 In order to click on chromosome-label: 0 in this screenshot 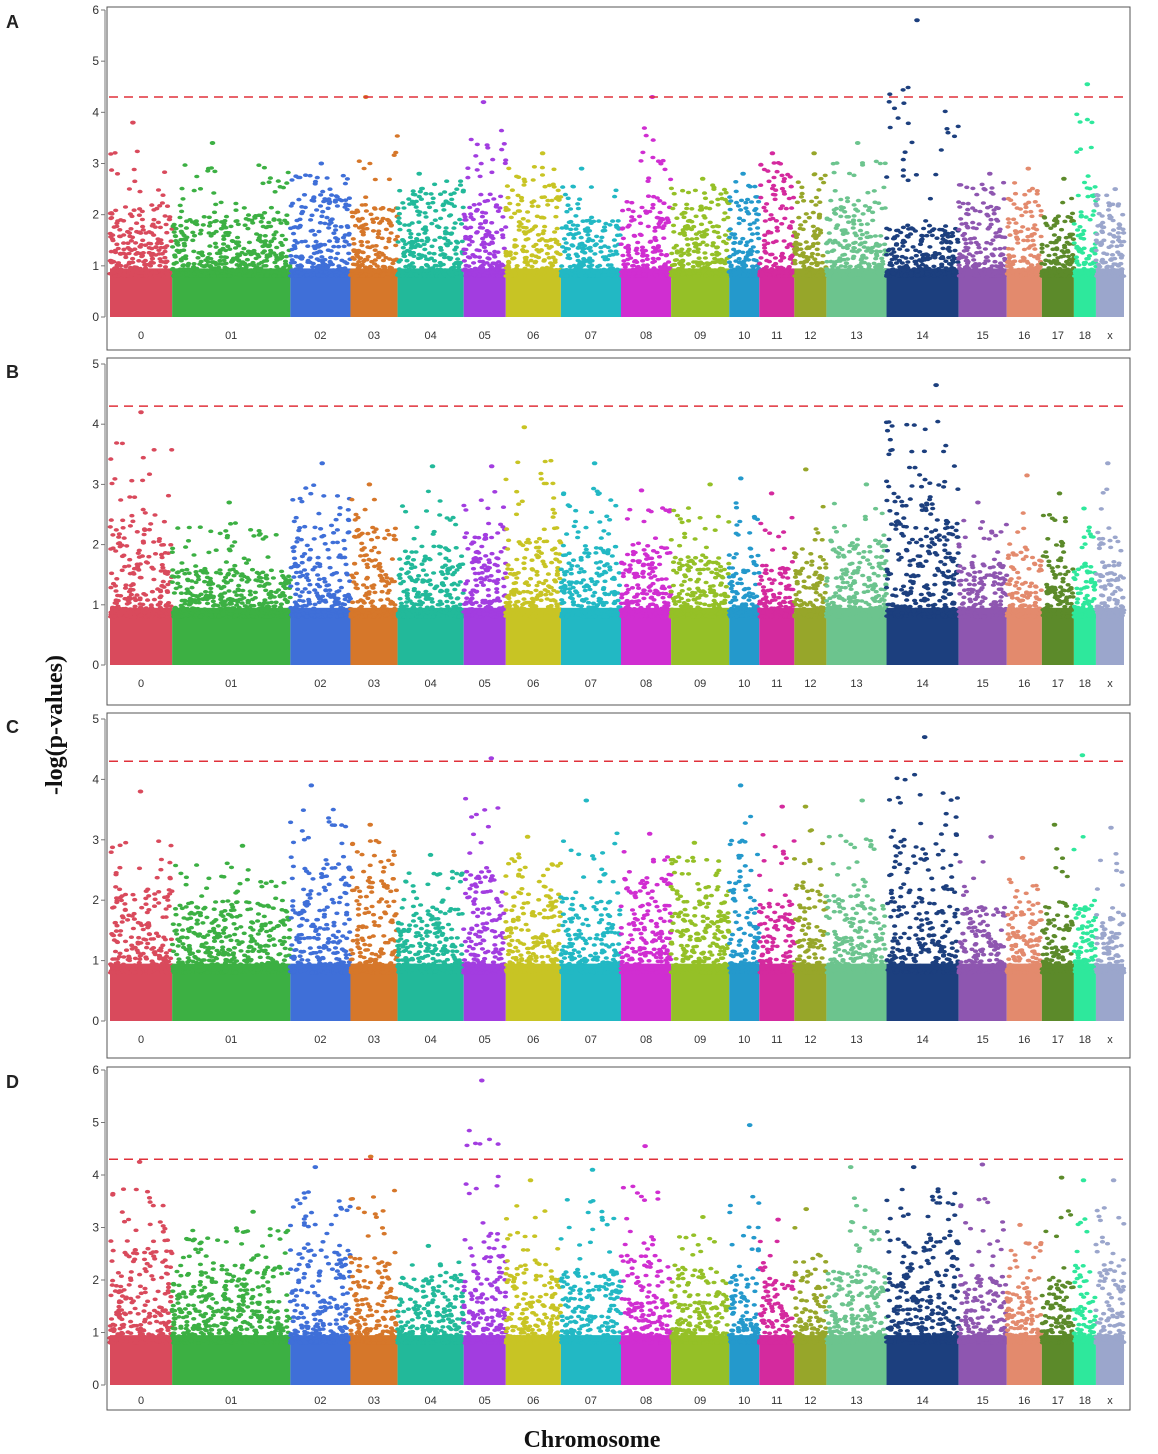, I will do `click(141, 336)`.